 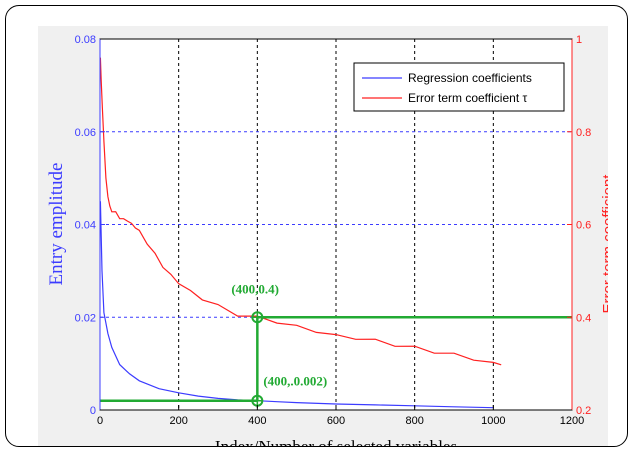 I want to click on x-tick-label: 800, so click(x=414, y=421).